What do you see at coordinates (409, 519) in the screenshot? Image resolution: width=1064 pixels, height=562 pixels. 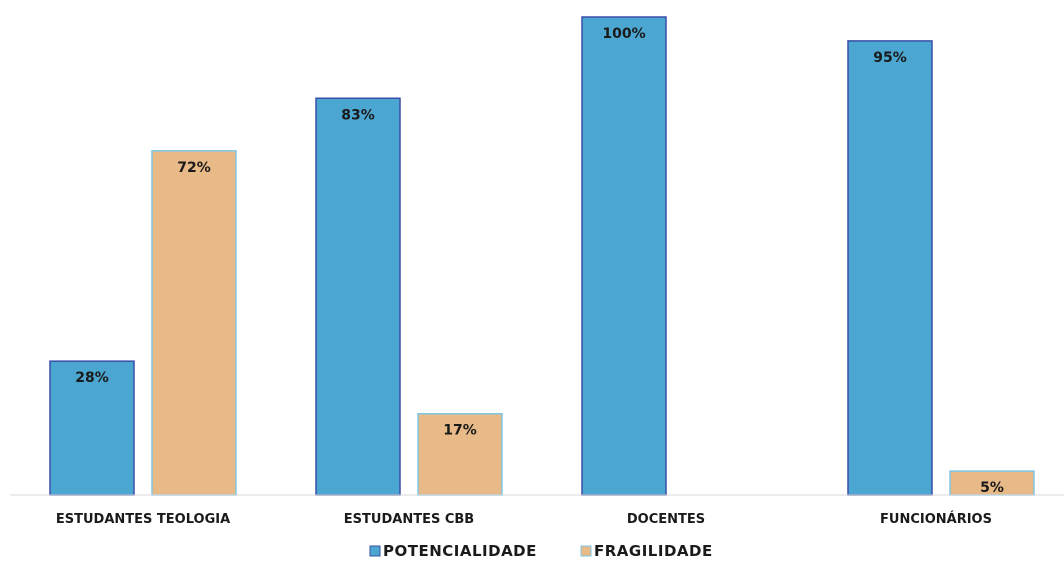 I see `category-label-1: ESTUDANTES CBB` at bounding box center [409, 519].